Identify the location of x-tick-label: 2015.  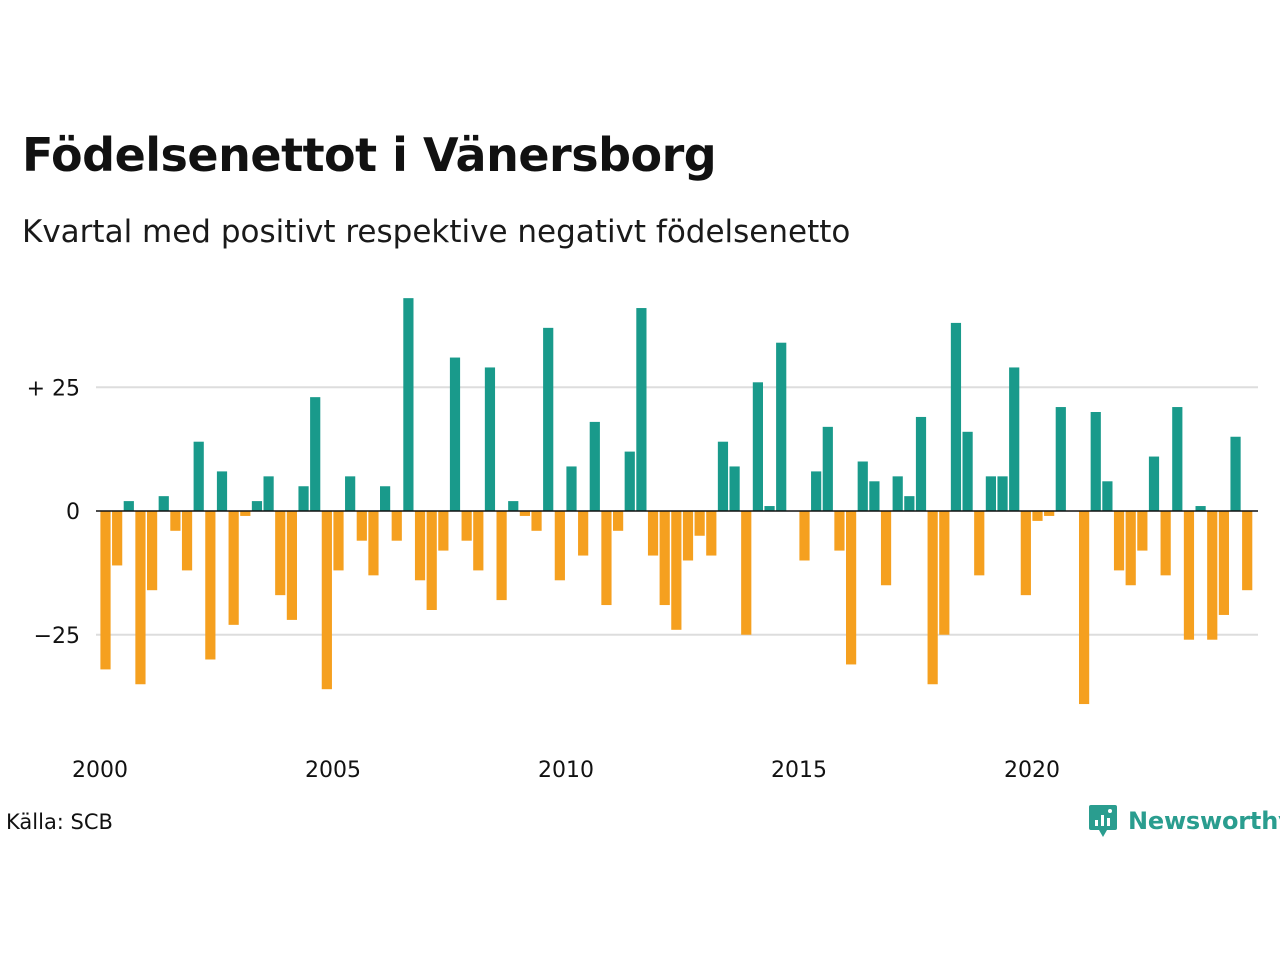
(799, 770).